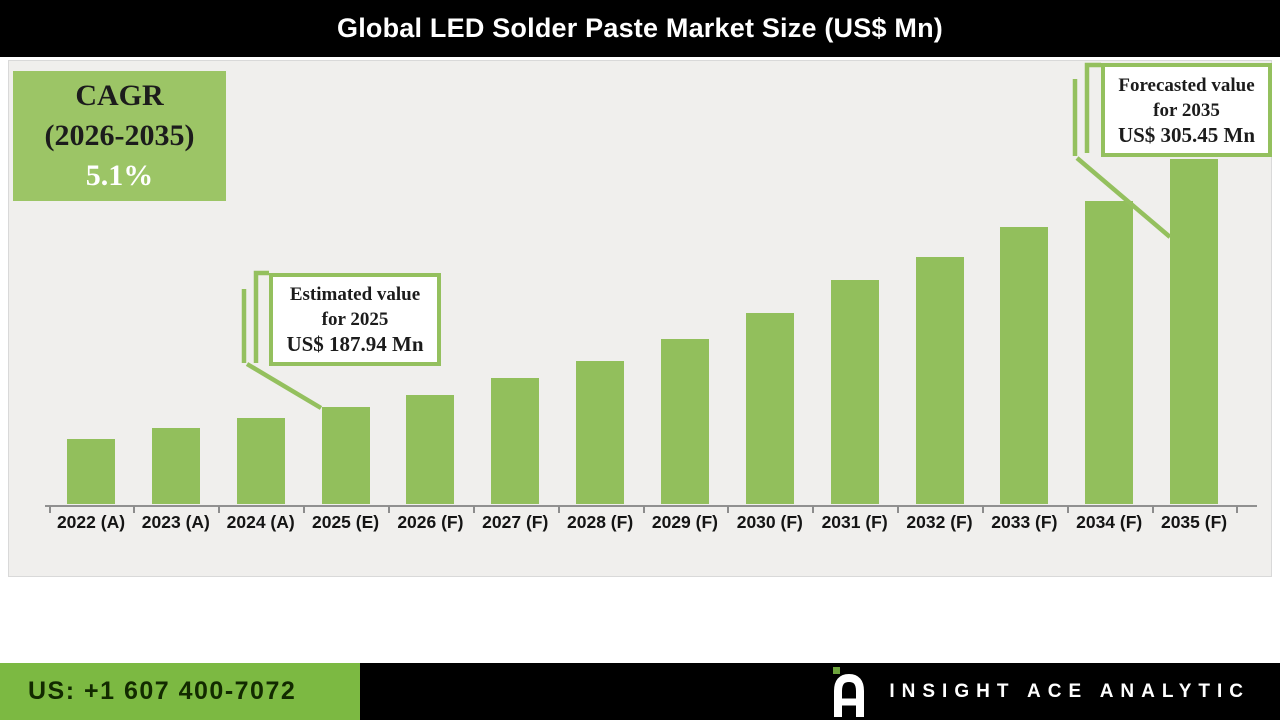 Image resolution: width=1280 pixels, height=720 pixels. What do you see at coordinates (1024, 365) in the screenshot?
I see `bar-2033-f` at bounding box center [1024, 365].